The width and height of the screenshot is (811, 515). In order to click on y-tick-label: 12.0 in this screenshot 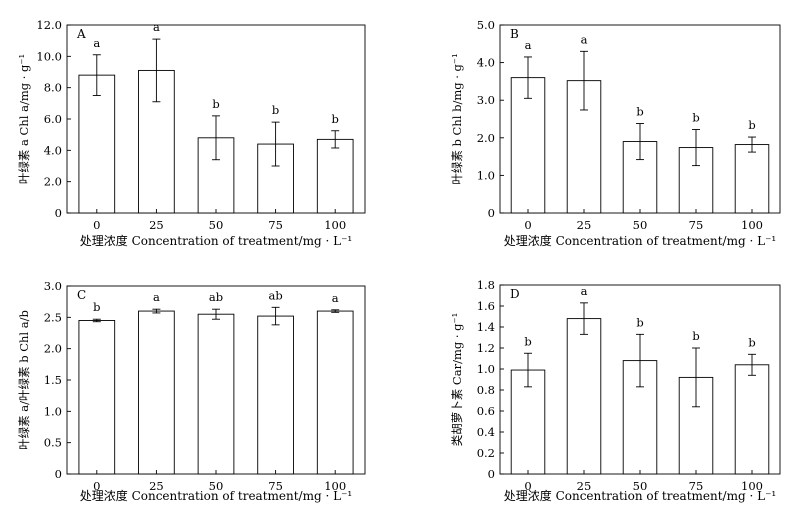, I will do `click(49, 25)`.